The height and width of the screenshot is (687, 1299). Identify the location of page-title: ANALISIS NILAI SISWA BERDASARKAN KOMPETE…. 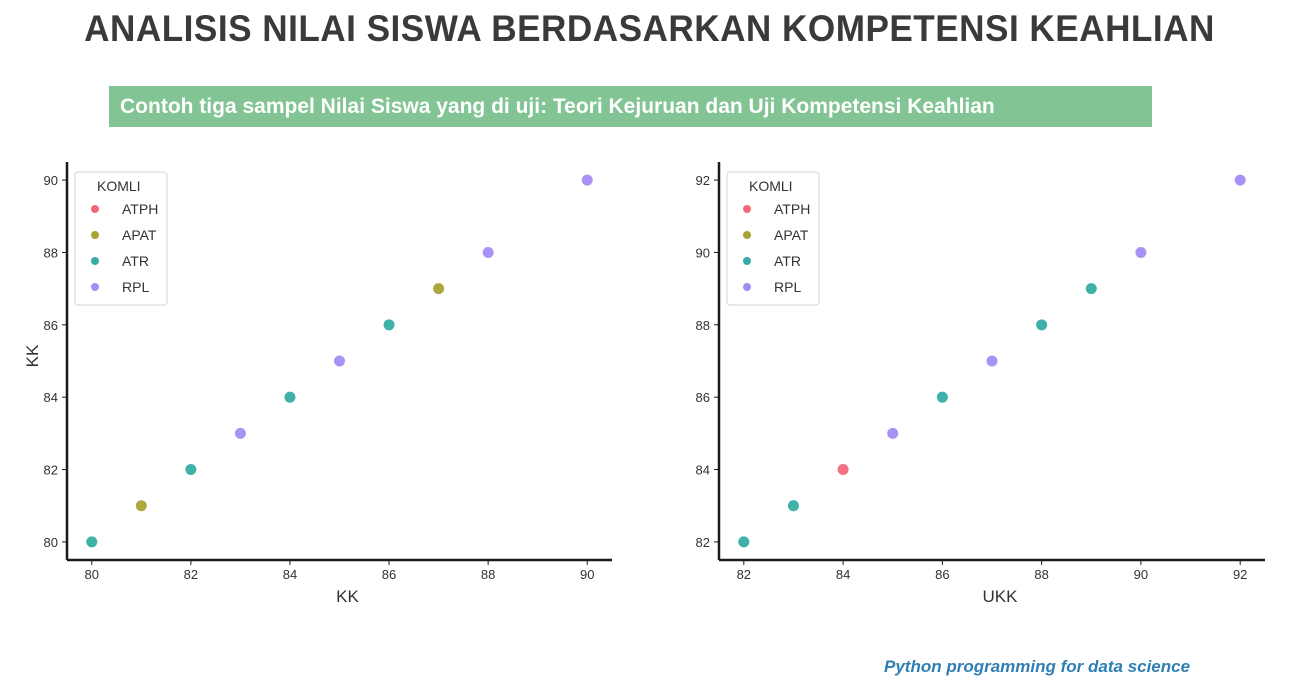
(649, 28).